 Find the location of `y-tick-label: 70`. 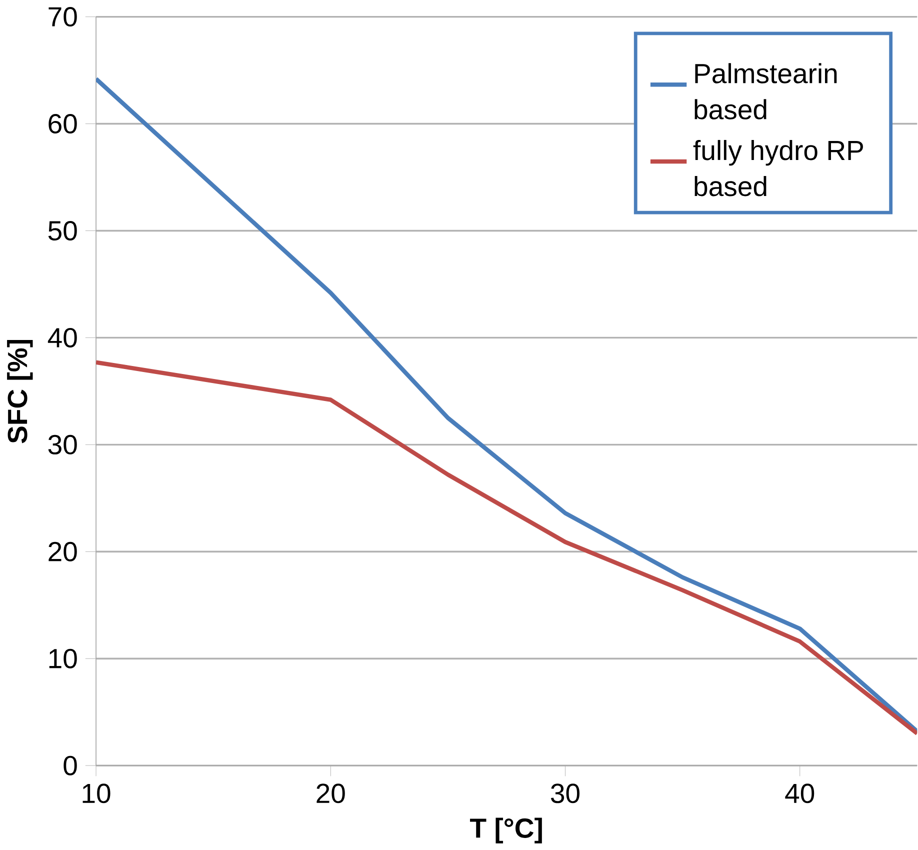

y-tick-label: 70 is located at coordinates (62, 16).